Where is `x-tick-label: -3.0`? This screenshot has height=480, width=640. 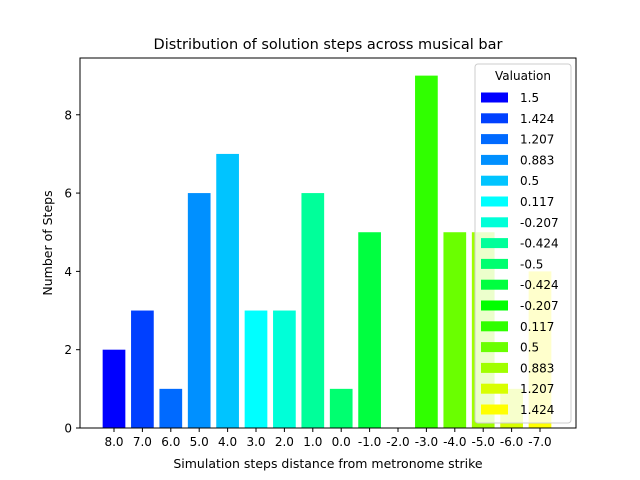 x-tick-label: -3.0 is located at coordinates (426, 442).